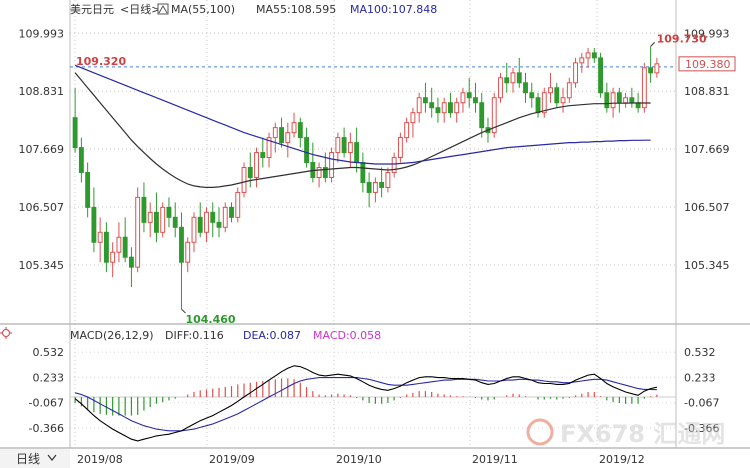 This screenshot has width=750, height=468. What do you see at coordinates (642, 434) in the screenshot?
I see `watermark-text: FX678 汇通网` at bounding box center [642, 434].